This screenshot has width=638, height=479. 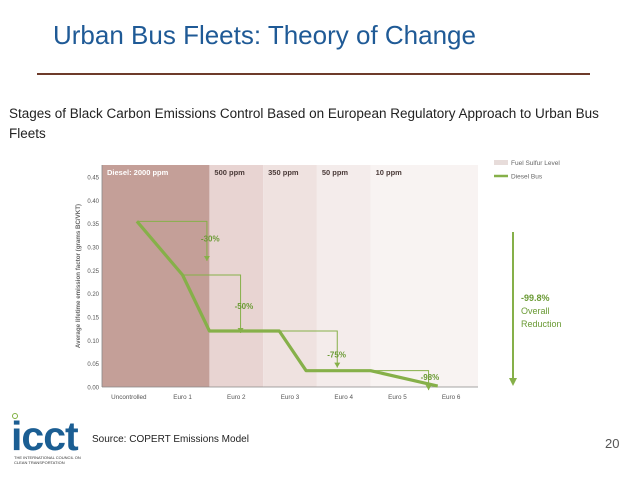 I want to click on y-tick-label: 0.20, so click(x=93, y=295).